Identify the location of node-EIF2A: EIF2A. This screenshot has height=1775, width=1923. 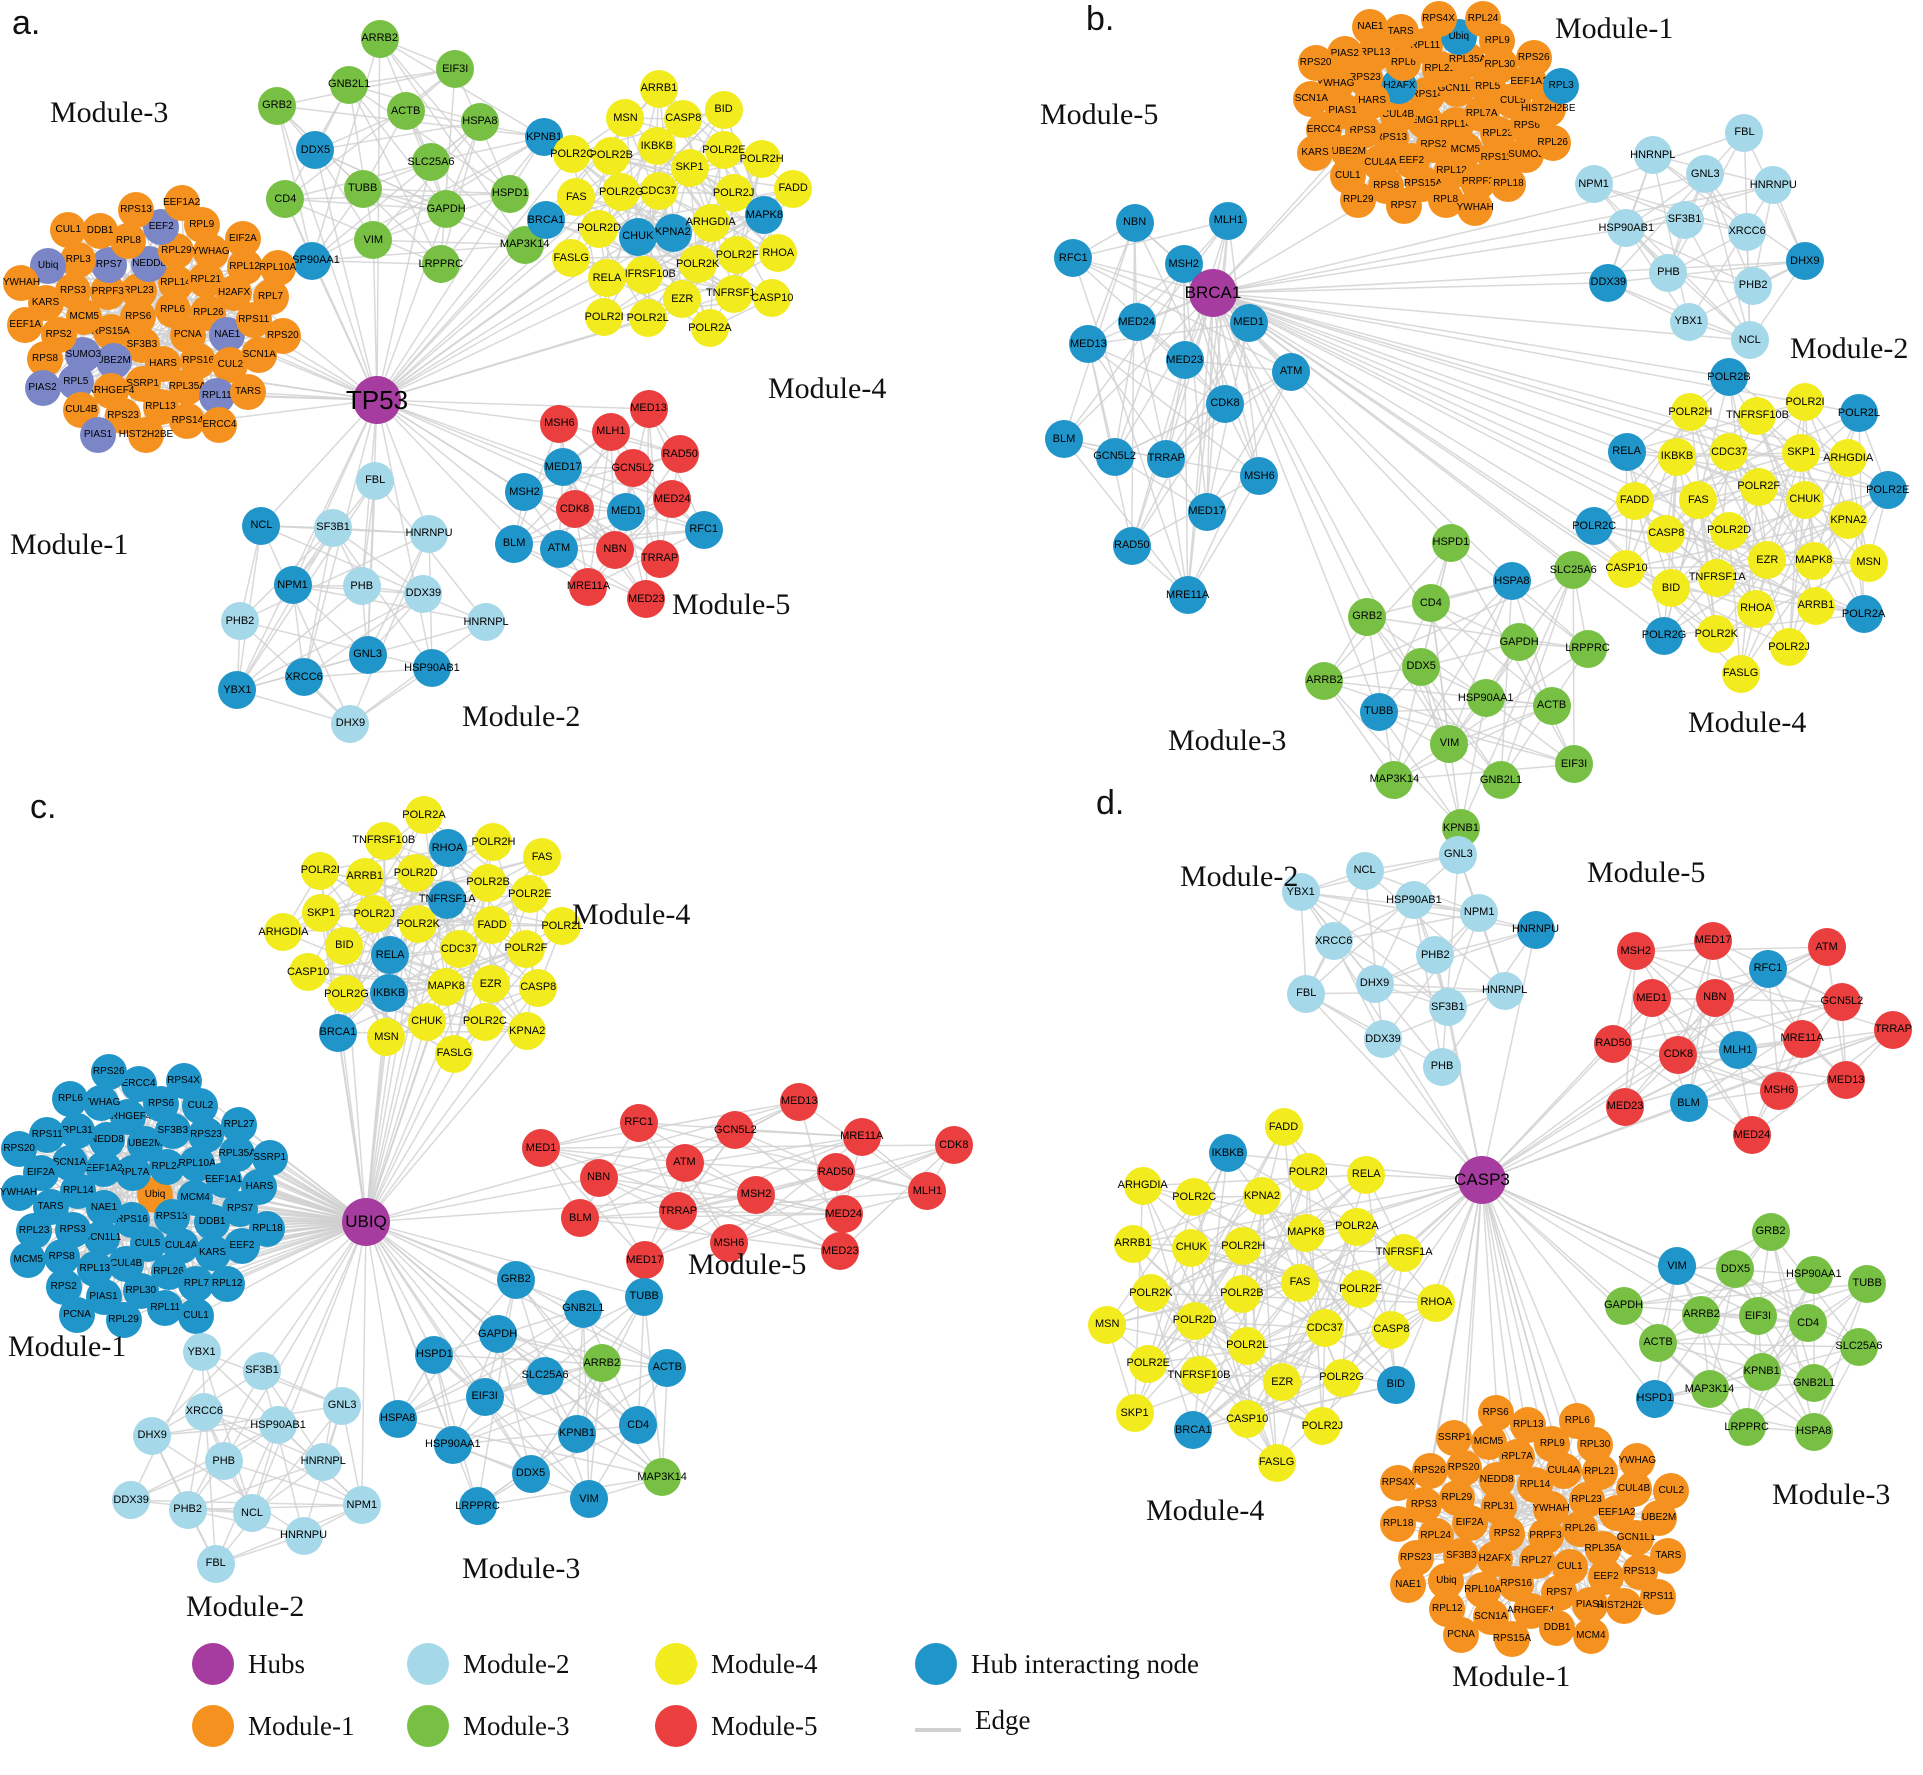
(242, 239).